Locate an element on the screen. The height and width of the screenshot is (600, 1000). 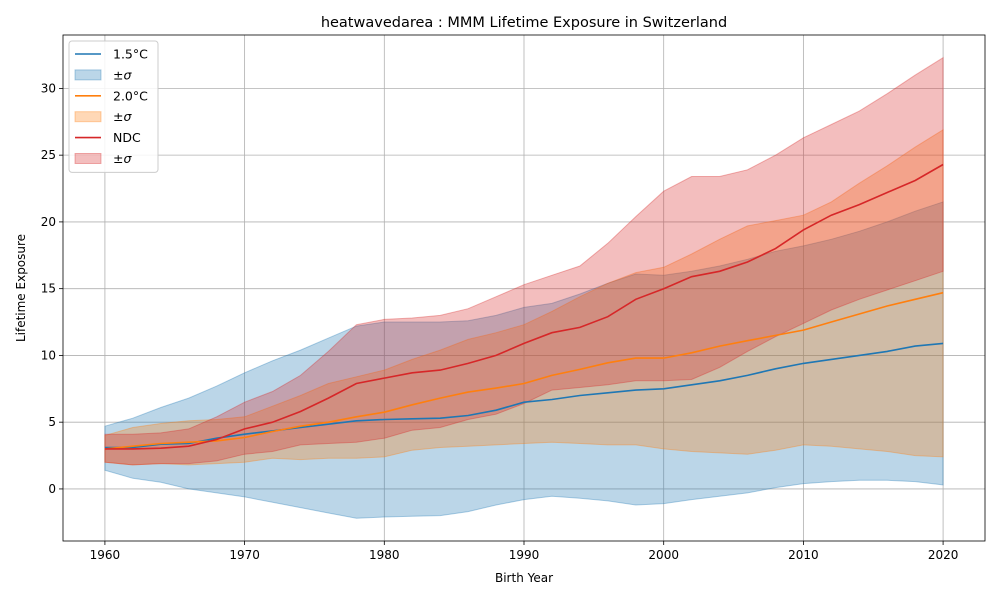
y-tick-label: 10 is located at coordinates (48, 355).